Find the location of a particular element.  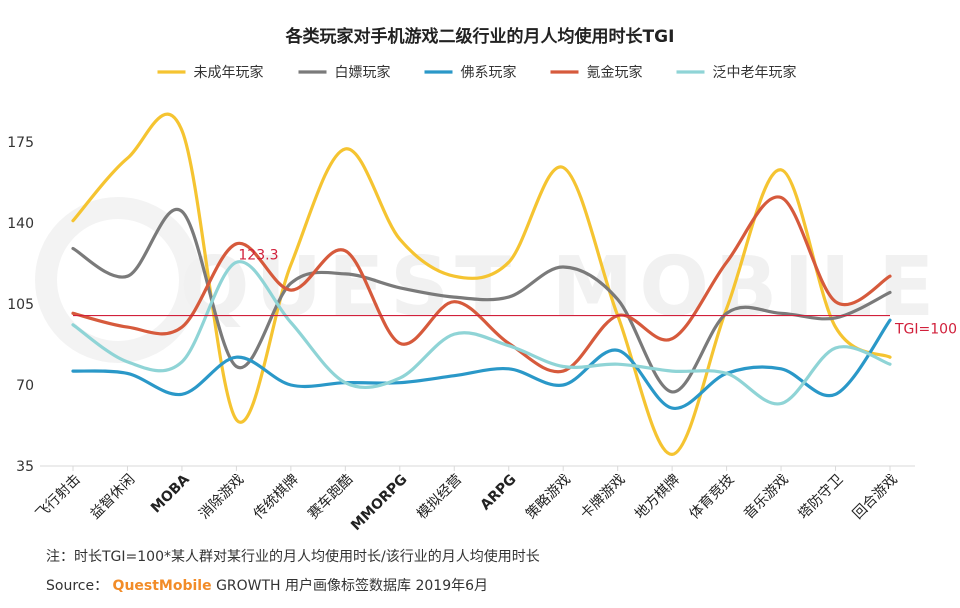

annotation-layer: TGI=100 123.3 is located at coordinates (515, 293).